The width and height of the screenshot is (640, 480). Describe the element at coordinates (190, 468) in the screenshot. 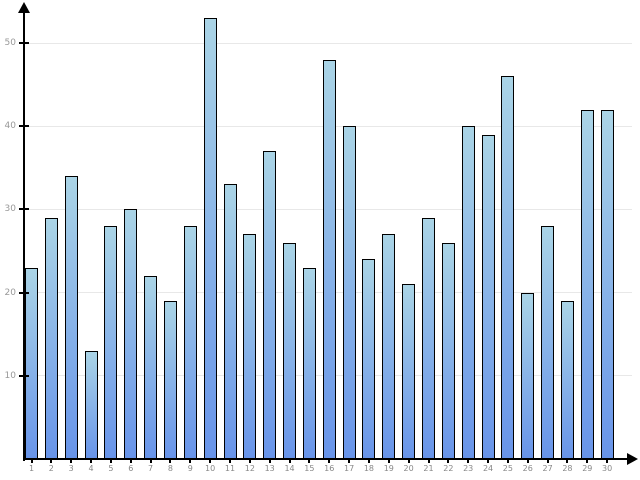

I see `x-tick-label: 9` at that location.